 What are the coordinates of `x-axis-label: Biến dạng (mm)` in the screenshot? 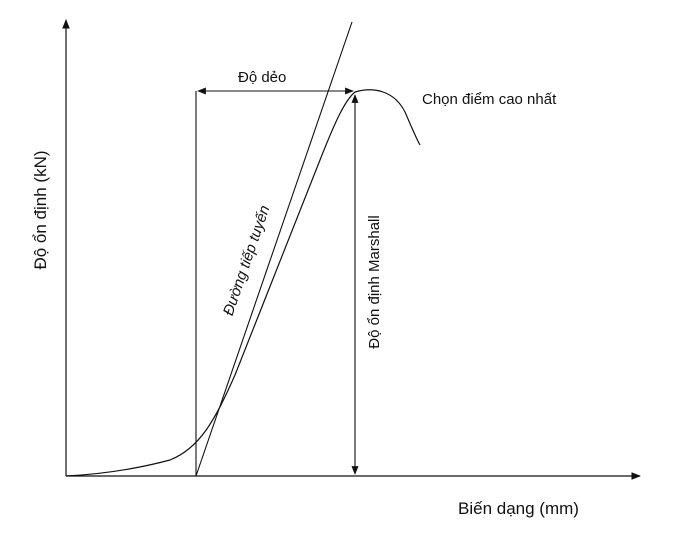 It's located at (518, 508).